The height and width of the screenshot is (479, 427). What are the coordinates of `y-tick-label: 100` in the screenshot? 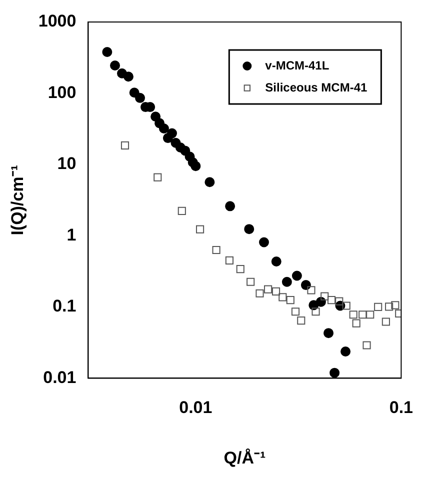 It's located at (62, 92).